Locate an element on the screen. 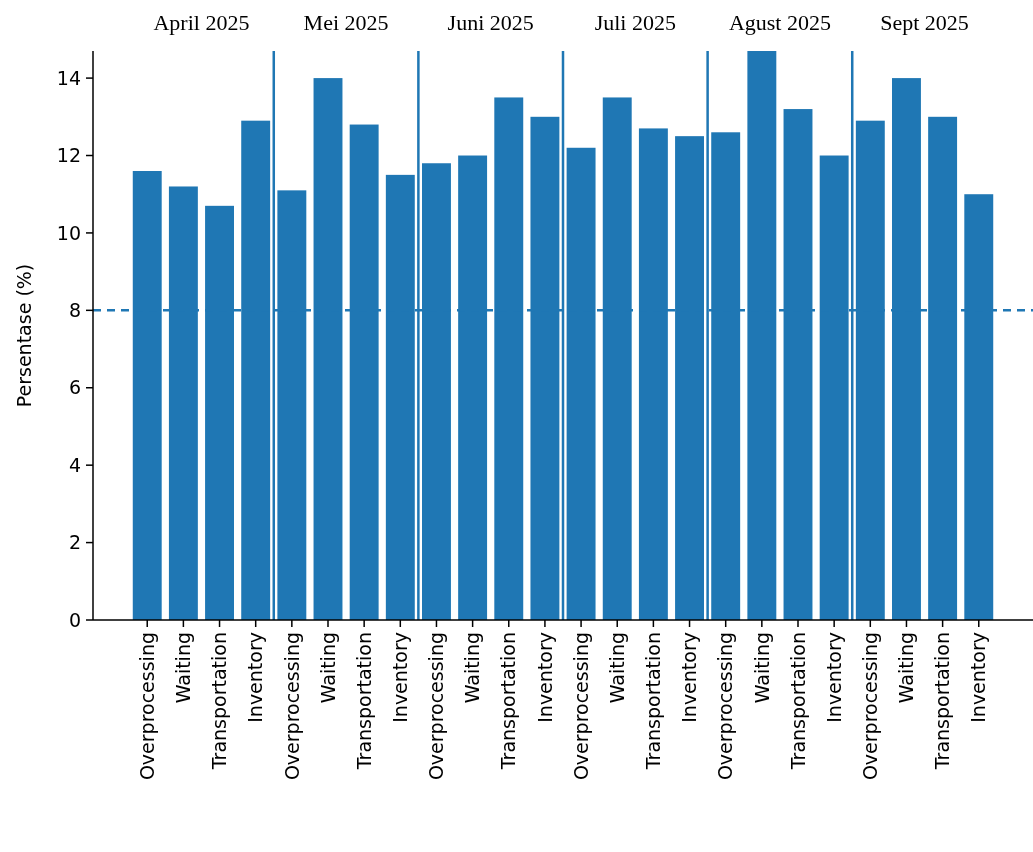 This screenshot has width=1033, height=852. text: Juni 2025 is located at coordinates (490, 22).